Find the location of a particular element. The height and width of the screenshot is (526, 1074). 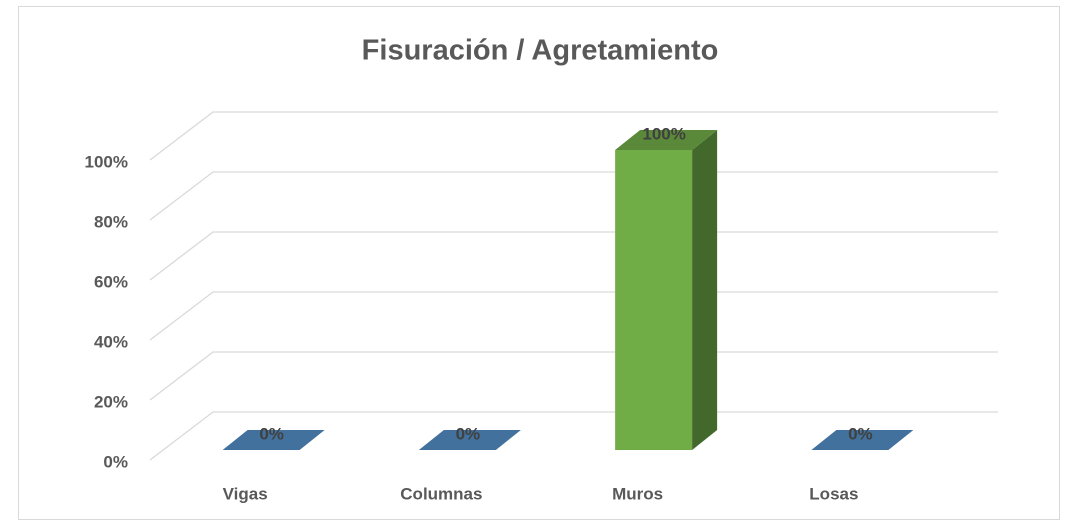

x-tick-label: Losas is located at coordinates (833, 493).